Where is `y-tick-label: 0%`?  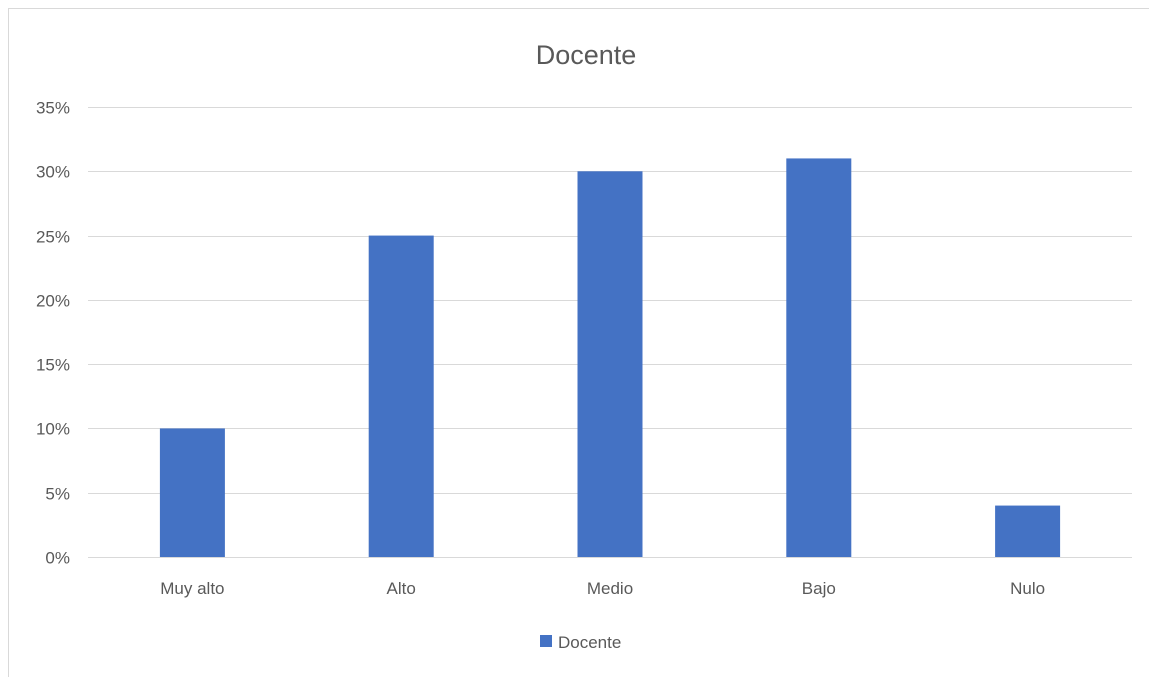 y-tick-label: 0% is located at coordinates (57, 558).